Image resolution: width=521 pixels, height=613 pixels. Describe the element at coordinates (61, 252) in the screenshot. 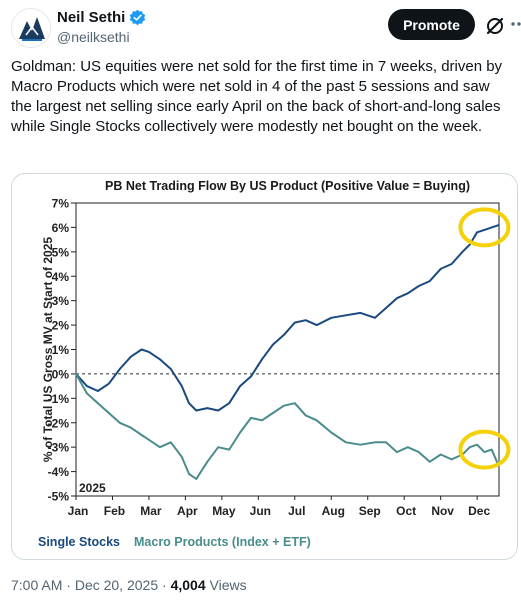

I see `y-tick-label: 5%` at that location.